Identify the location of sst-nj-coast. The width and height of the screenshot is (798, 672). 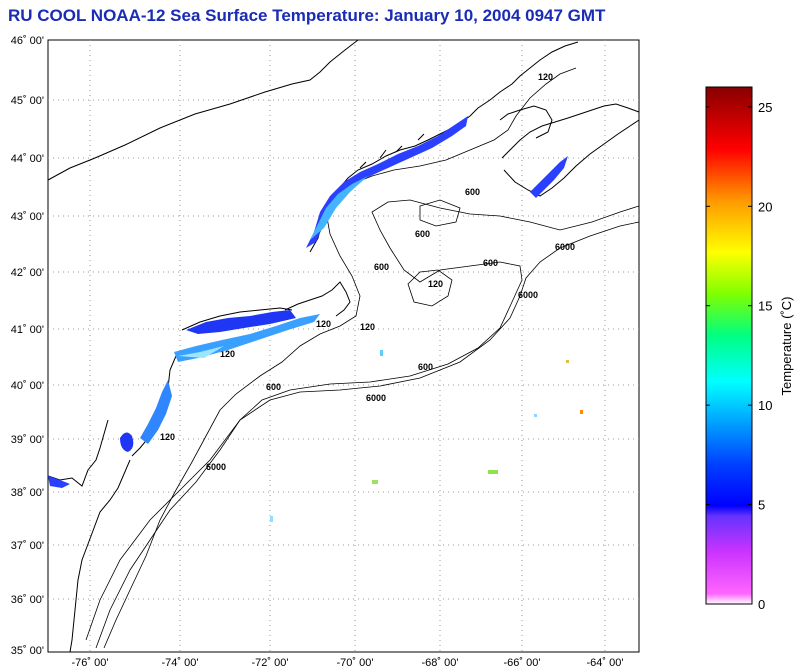
(156, 412).